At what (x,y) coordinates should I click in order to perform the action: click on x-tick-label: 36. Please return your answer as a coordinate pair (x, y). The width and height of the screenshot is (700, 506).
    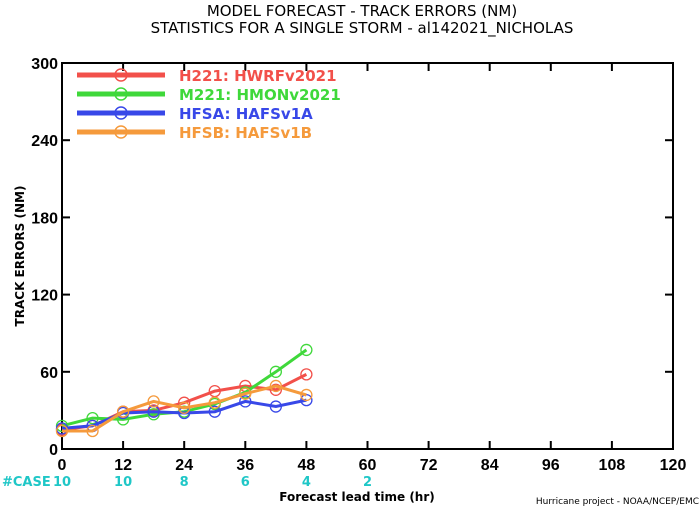
    Looking at the image, I should click on (245, 465).